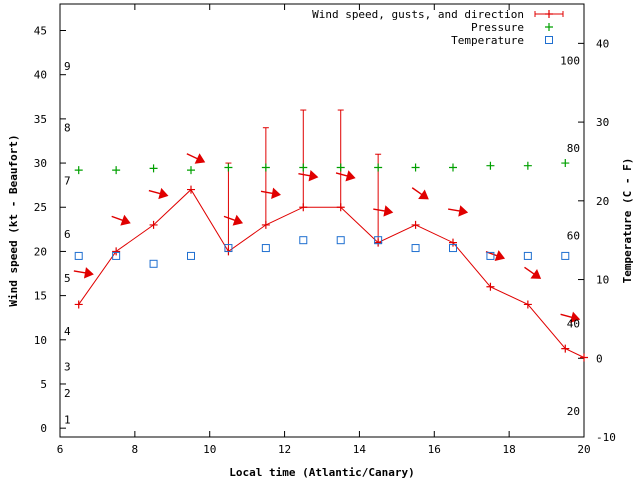 The width and height of the screenshot is (640, 480). What do you see at coordinates (67, 393) in the screenshot?
I see `beaufort-label: 2` at bounding box center [67, 393].